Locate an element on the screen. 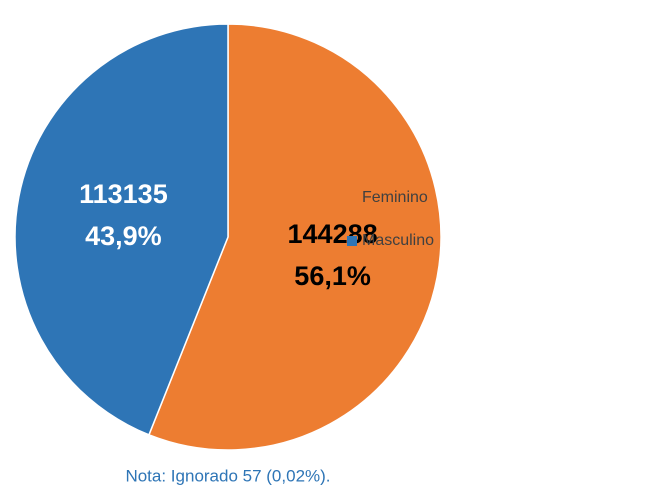 The width and height of the screenshot is (662, 501). percentage-label: 43,9% is located at coordinates (123, 236).